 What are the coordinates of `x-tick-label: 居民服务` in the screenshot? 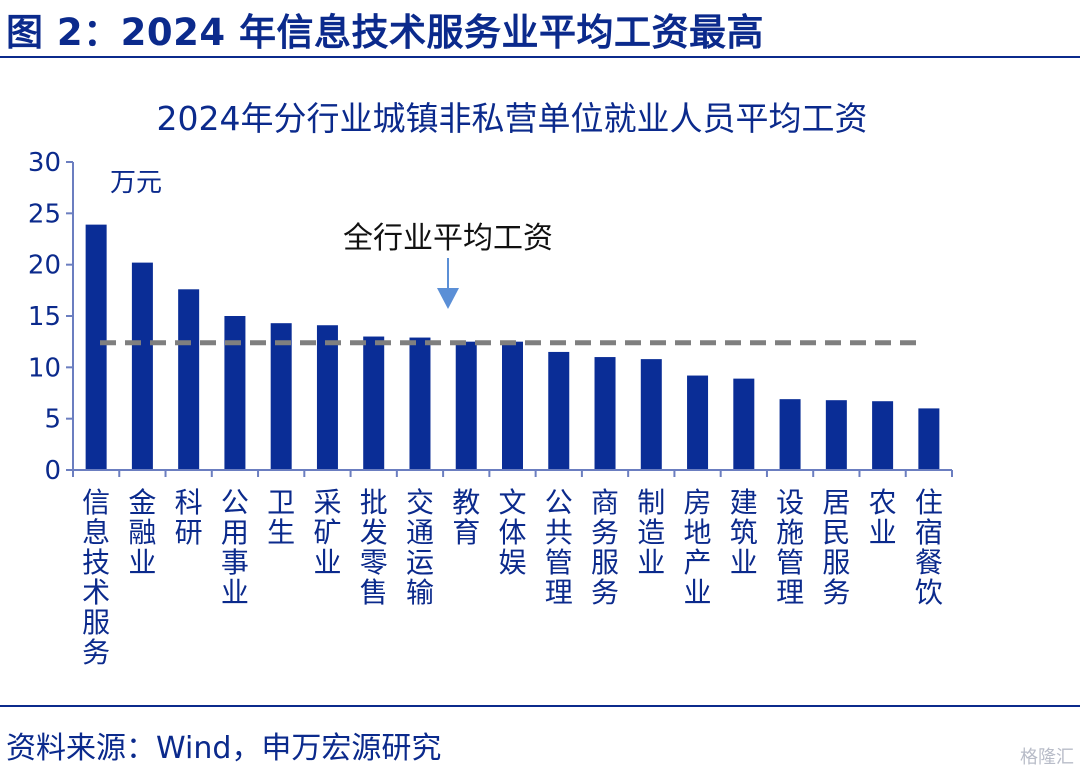 It's located at (836, 547).